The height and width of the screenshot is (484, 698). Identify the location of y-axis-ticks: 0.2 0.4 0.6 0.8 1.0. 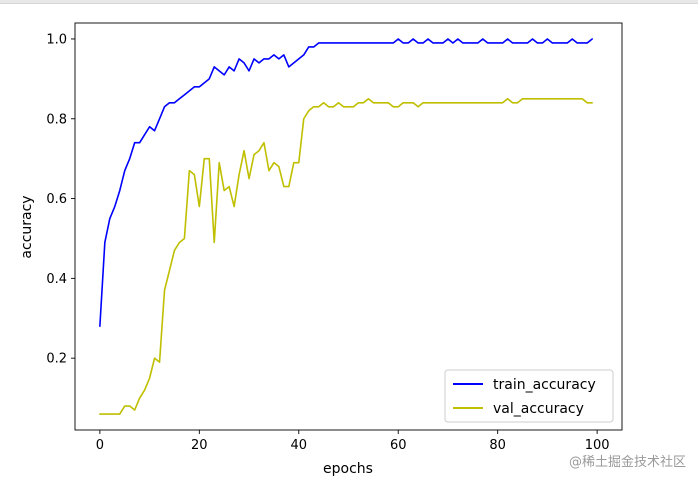
(60, 199).